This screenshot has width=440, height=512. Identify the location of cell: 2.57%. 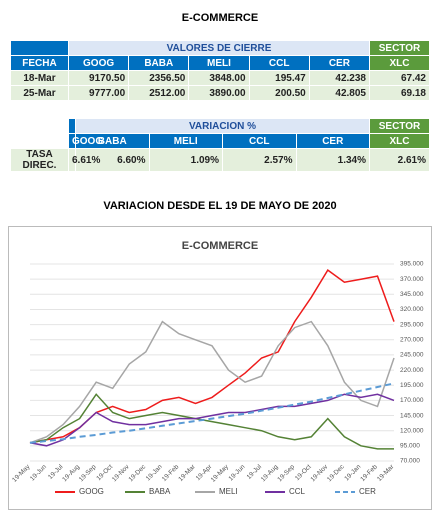
(259, 160).